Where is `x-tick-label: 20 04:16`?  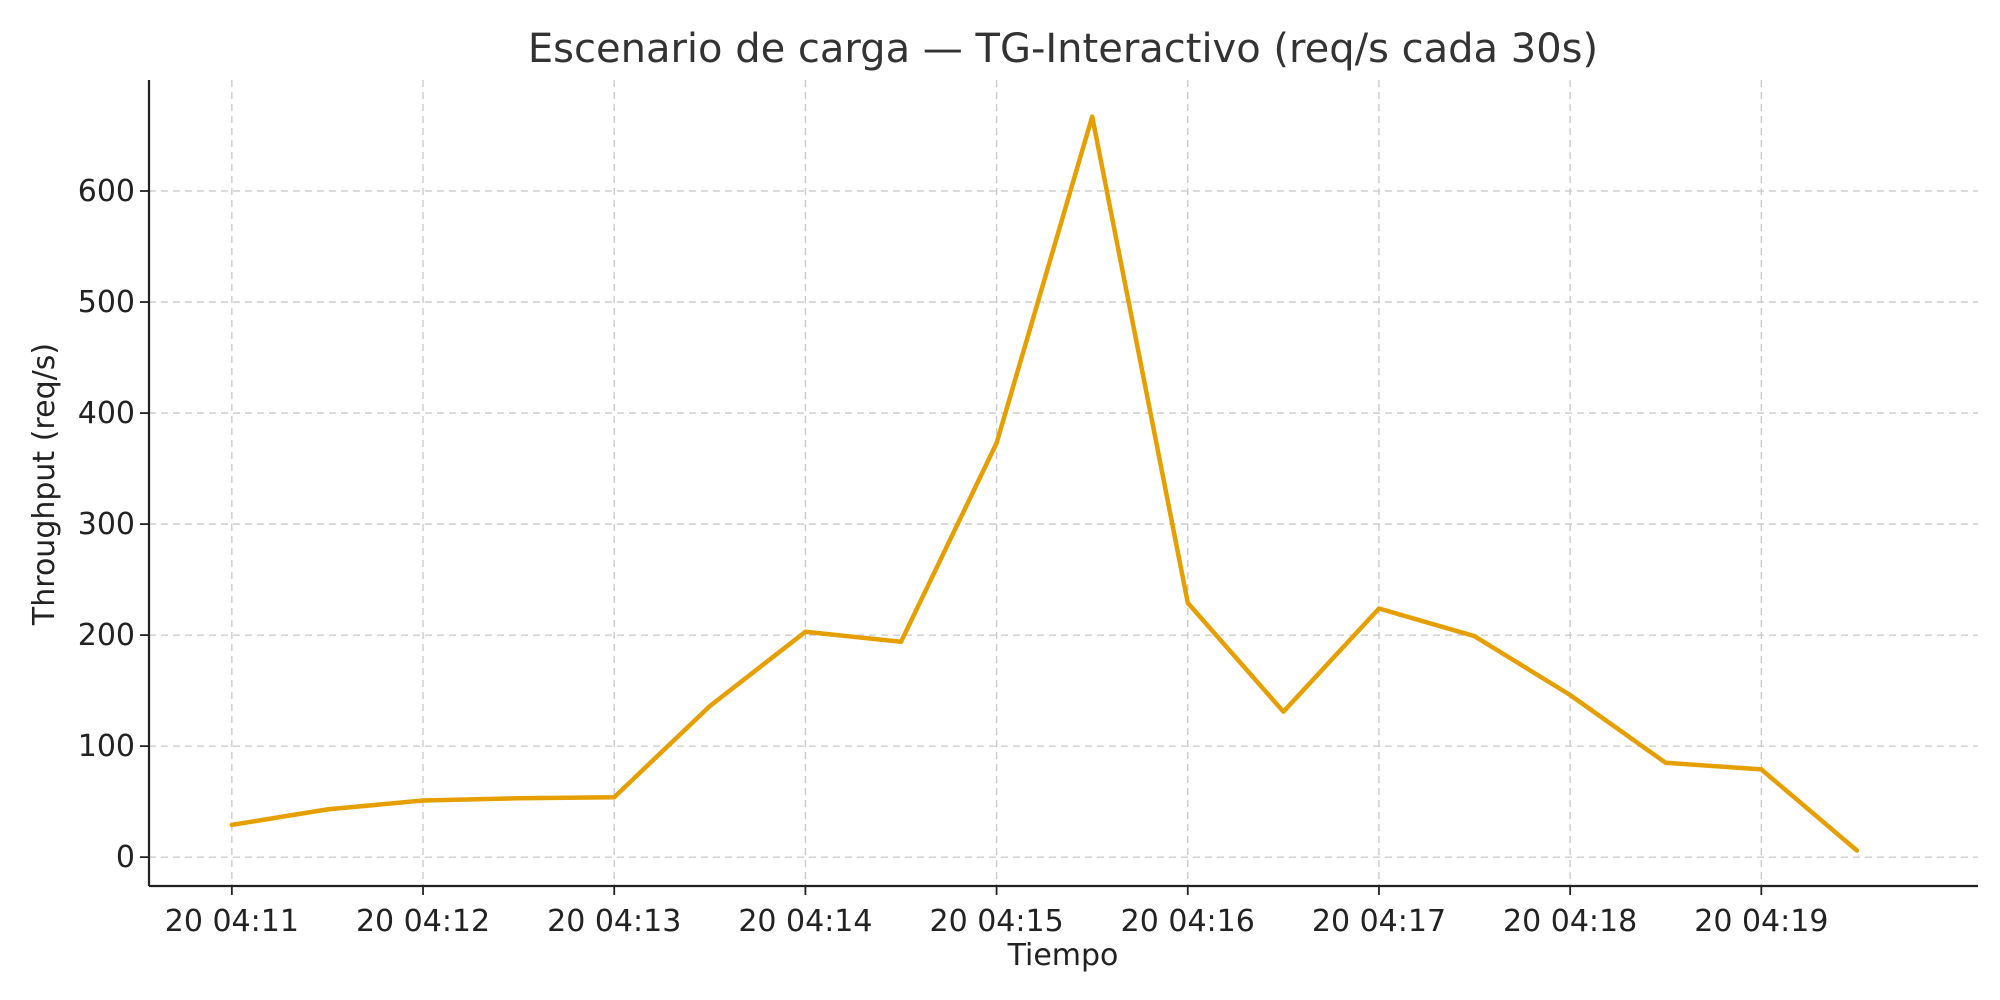
x-tick-label: 20 04:16 is located at coordinates (1188, 921).